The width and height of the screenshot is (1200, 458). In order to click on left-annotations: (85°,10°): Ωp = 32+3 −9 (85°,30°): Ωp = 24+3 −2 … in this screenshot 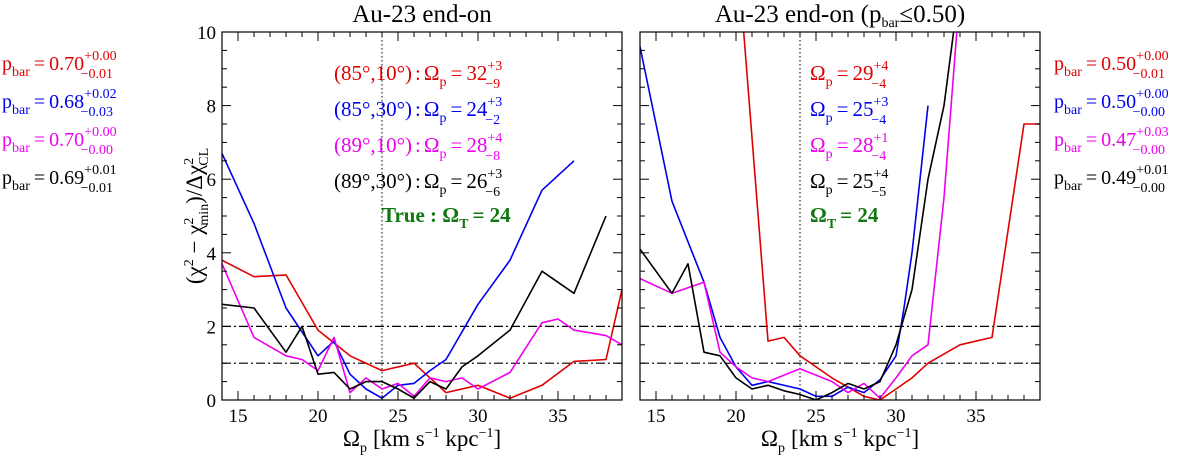, I will do `click(422, 145)`.